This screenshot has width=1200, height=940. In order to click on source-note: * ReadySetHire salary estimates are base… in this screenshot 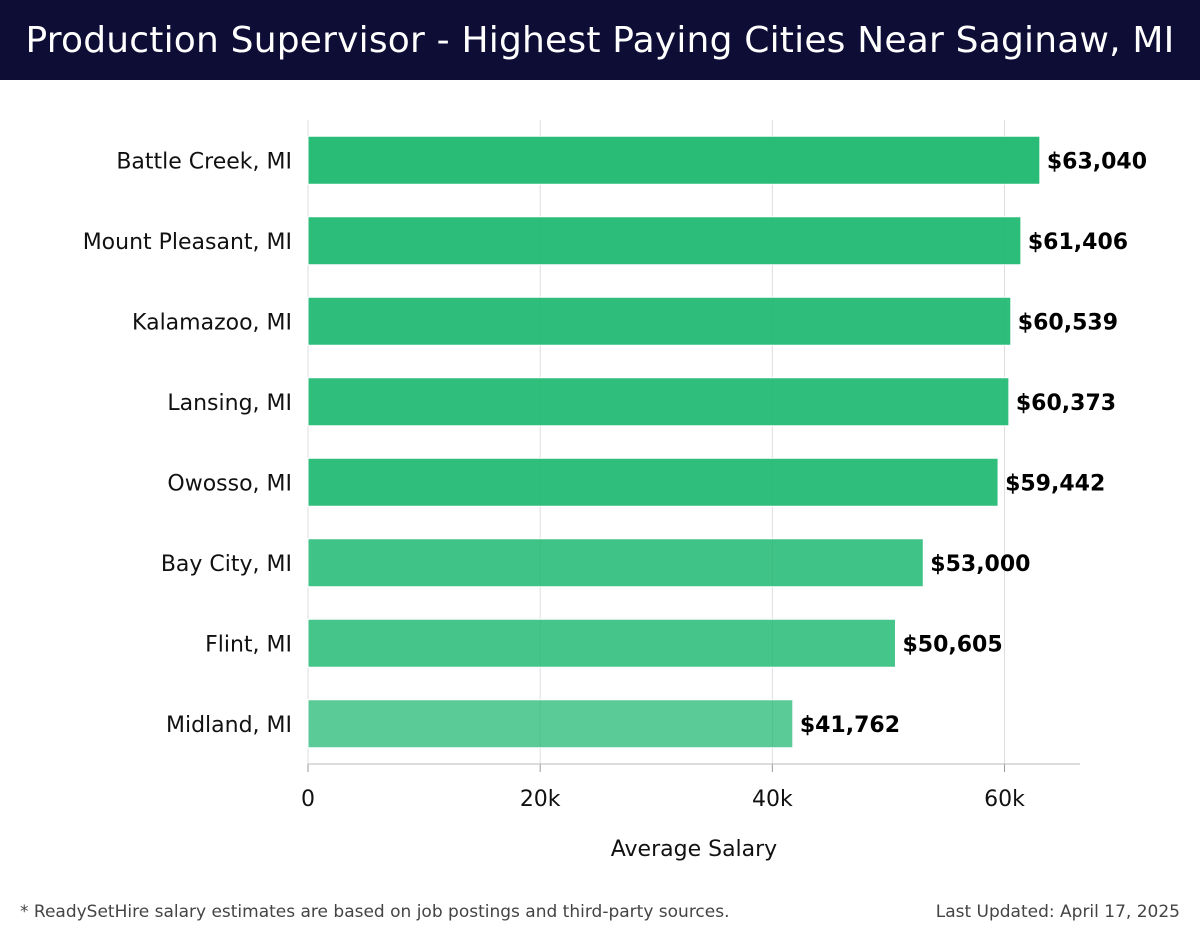, I will do `click(375, 912)`.